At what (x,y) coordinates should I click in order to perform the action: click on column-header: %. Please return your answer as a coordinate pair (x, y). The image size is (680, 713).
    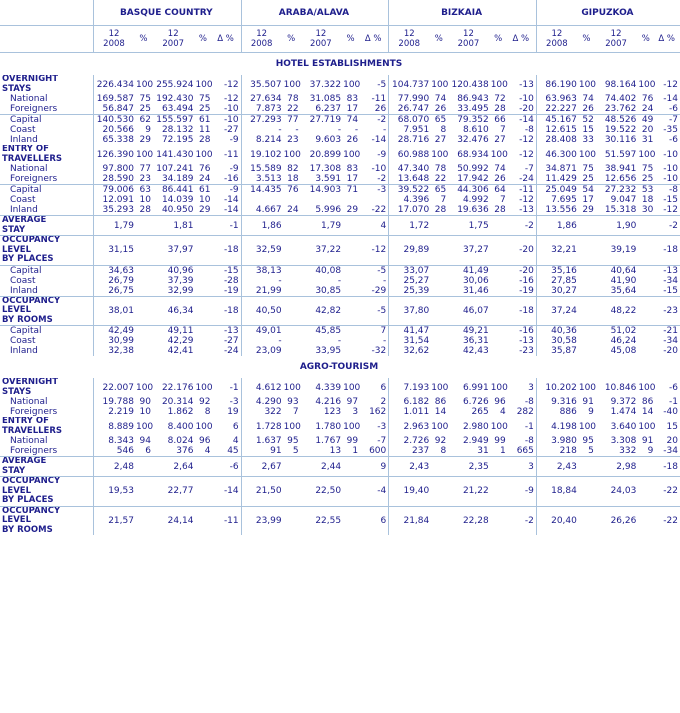
    Looking at the image, I should click on (292, 39).